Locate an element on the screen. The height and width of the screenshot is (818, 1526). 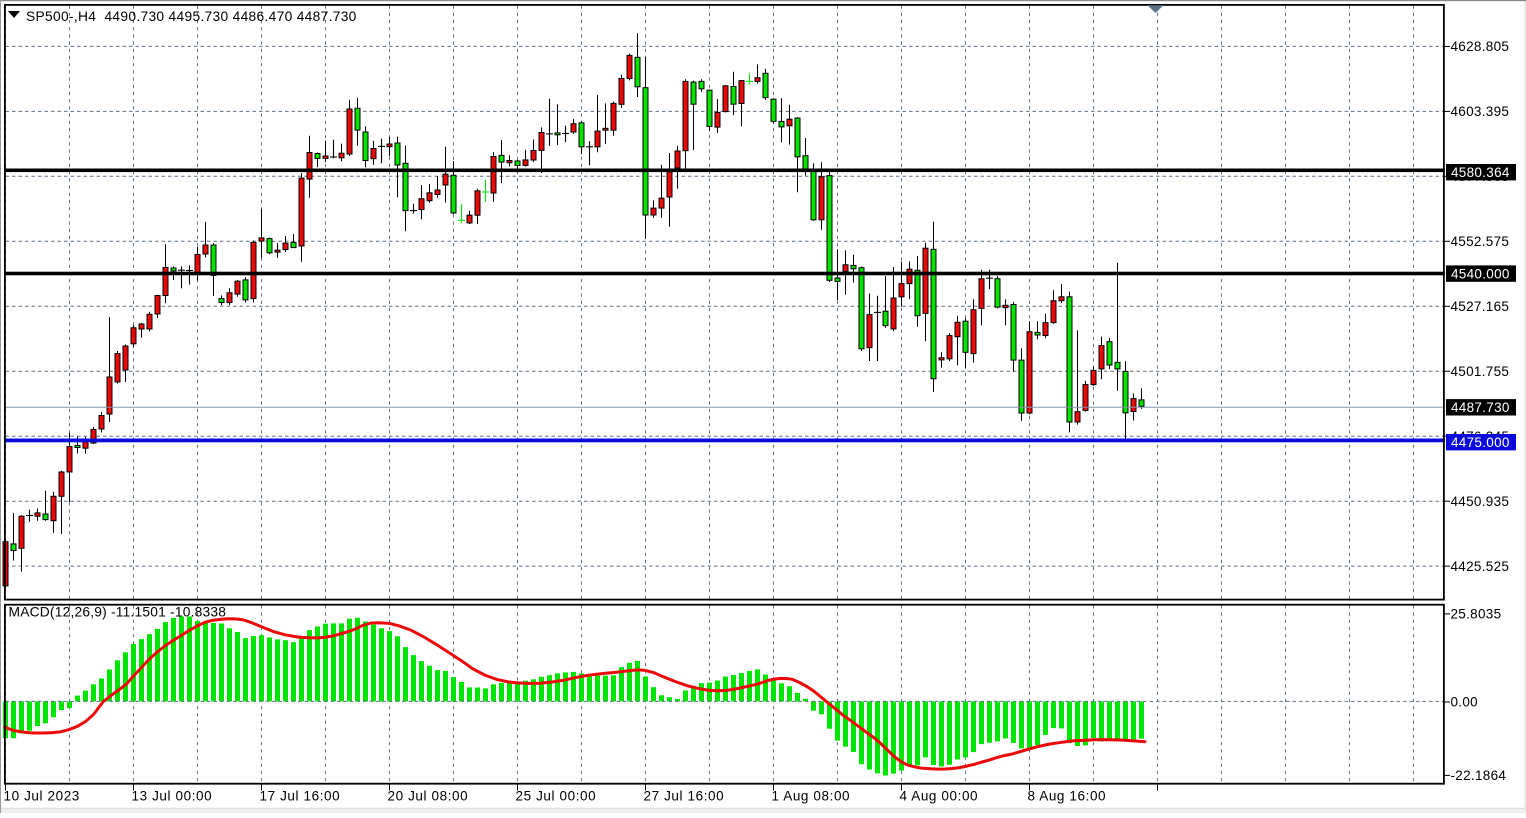
svg-text: 25 Jul 00:00 is located at coordinates (556, 796).